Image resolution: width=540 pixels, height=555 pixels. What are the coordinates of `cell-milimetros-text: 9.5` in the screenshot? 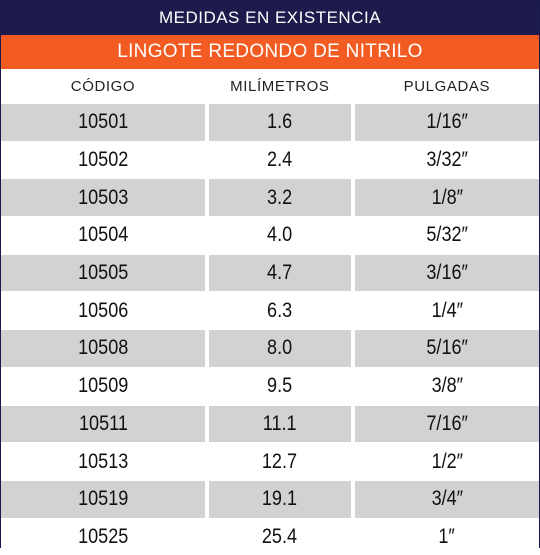 It's located at (280, 386).